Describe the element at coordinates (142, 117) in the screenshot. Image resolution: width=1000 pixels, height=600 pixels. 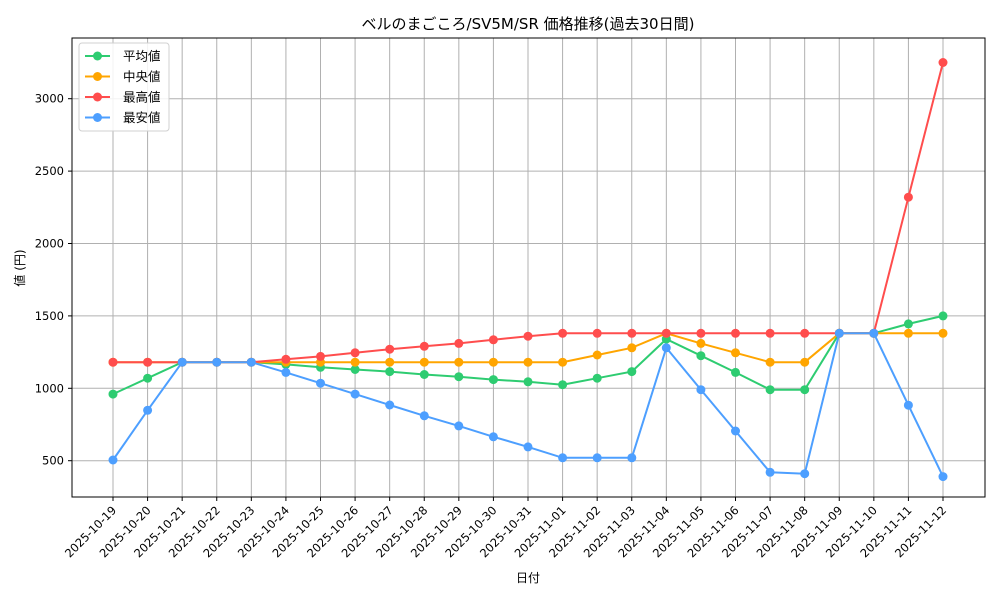
I see `legend-label: 最安値` at that location.